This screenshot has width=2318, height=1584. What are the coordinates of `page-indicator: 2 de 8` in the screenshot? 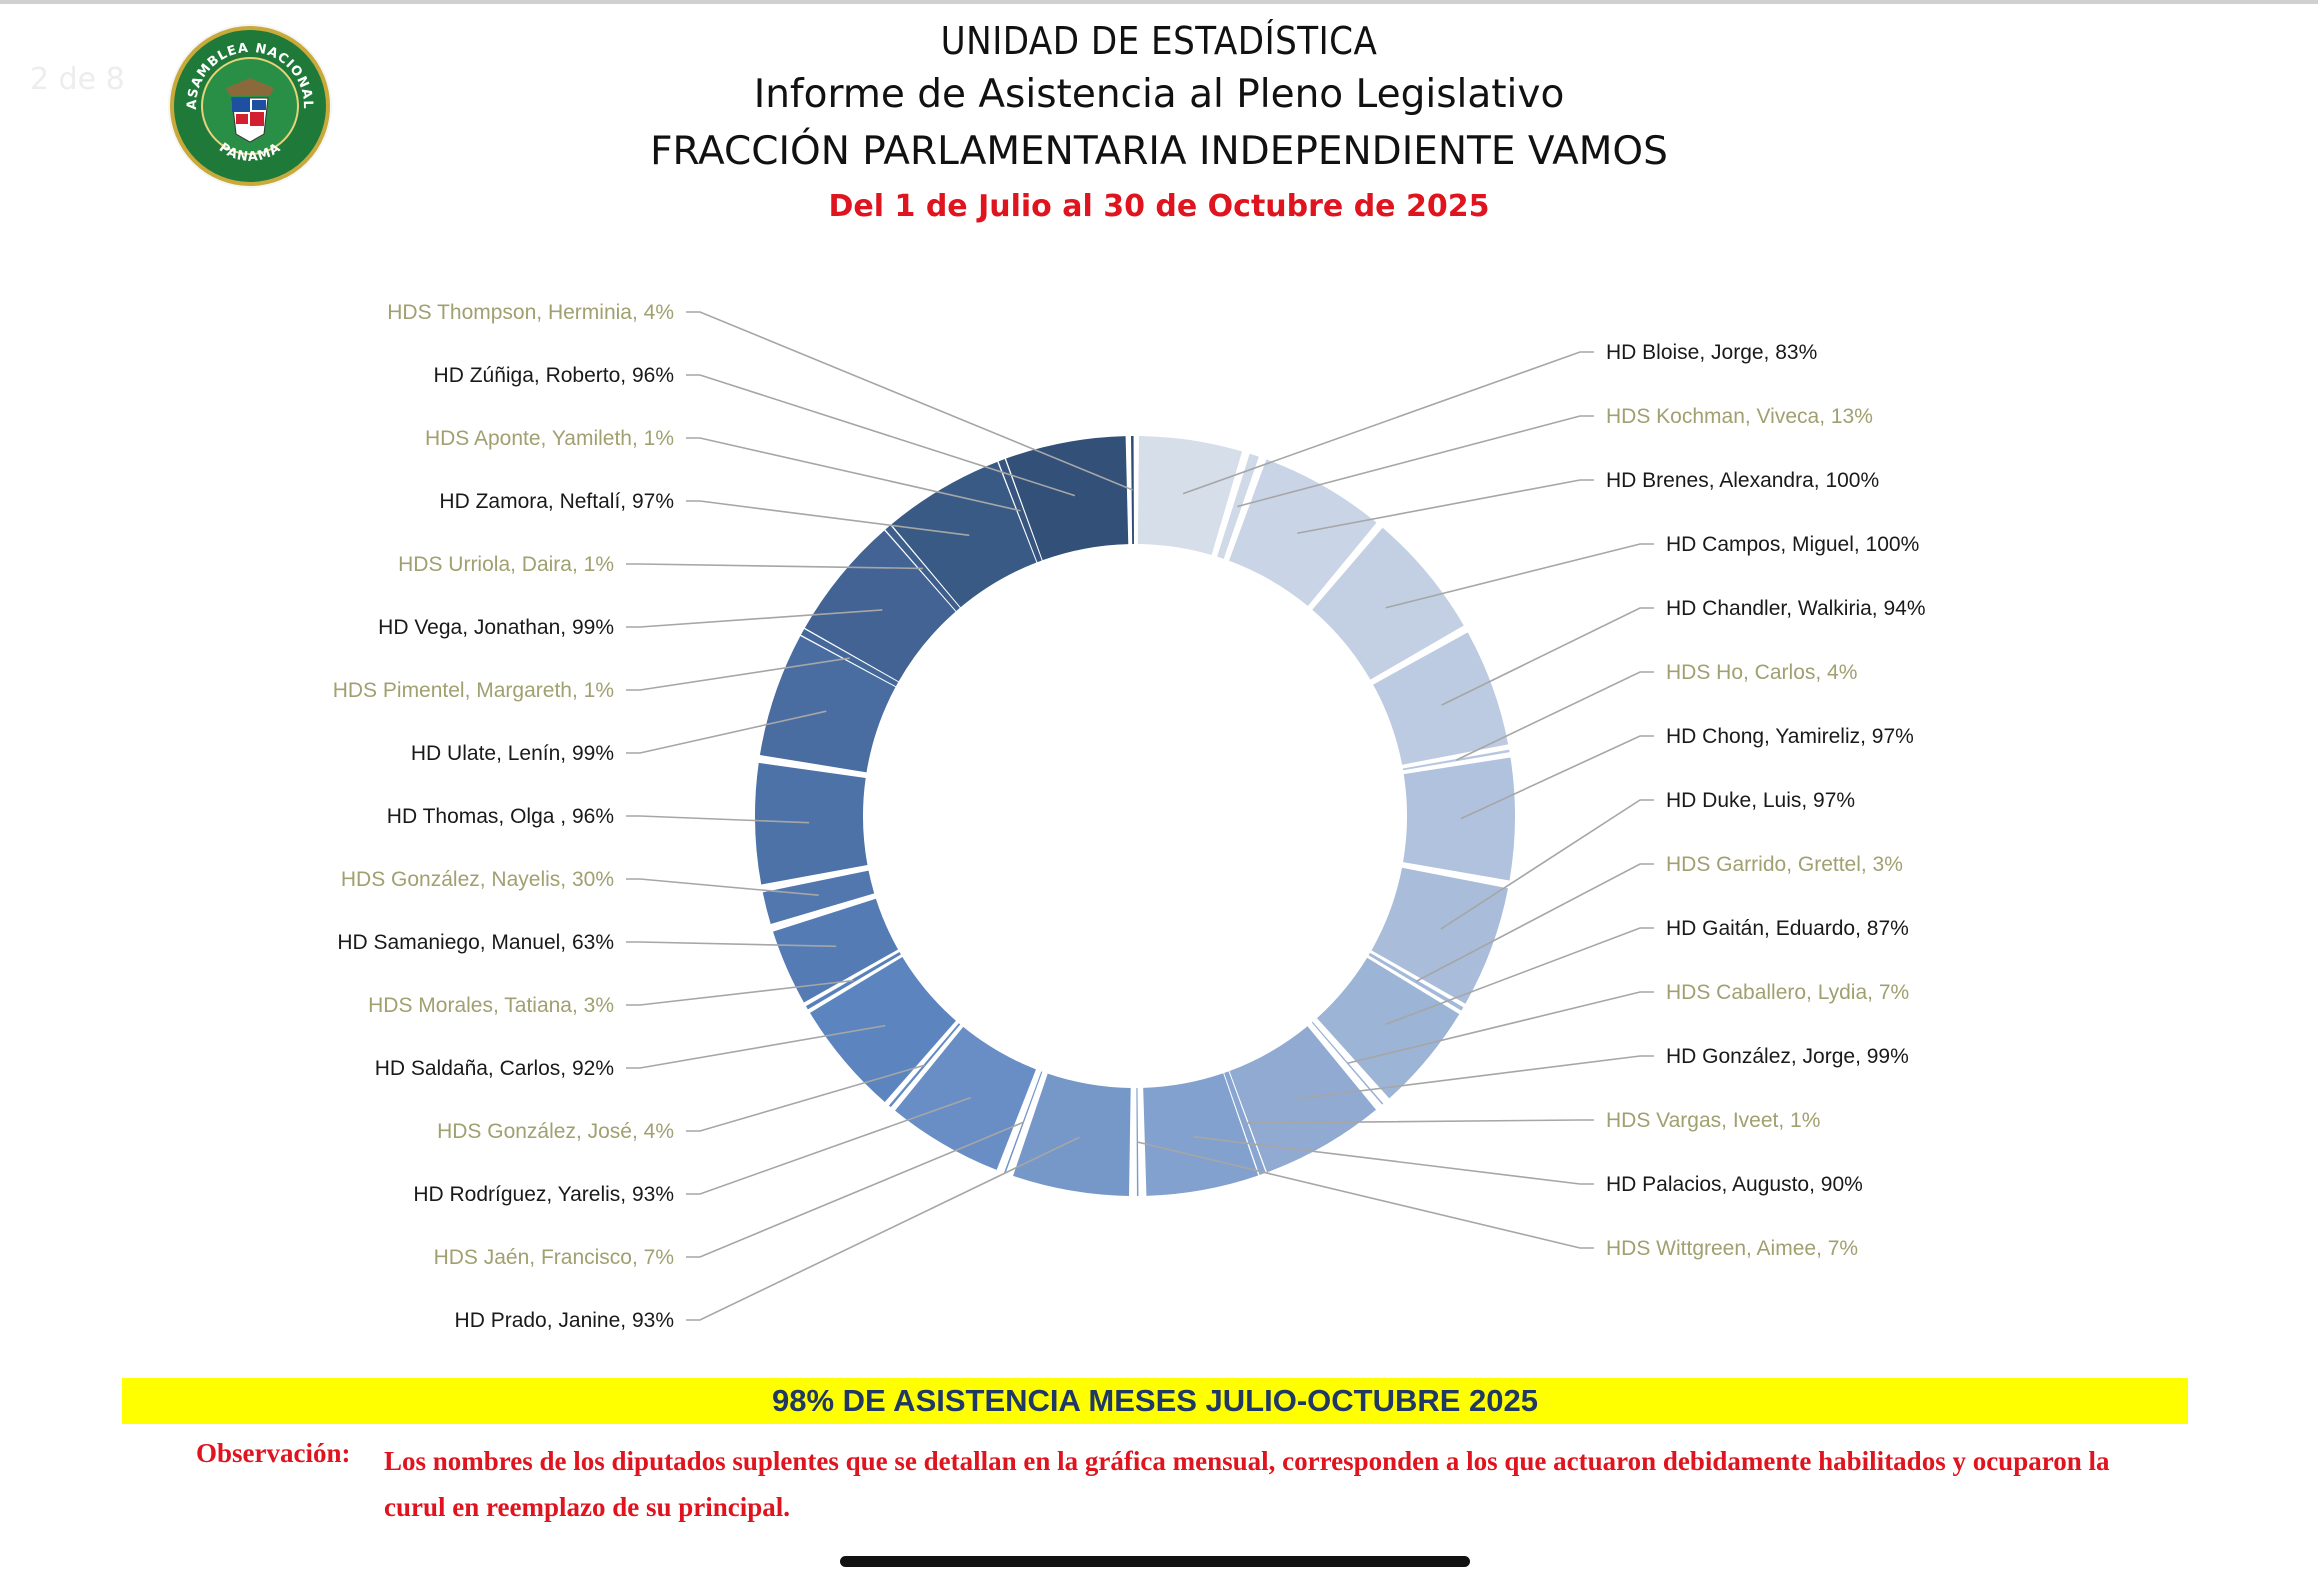 It's located at (77, 79).